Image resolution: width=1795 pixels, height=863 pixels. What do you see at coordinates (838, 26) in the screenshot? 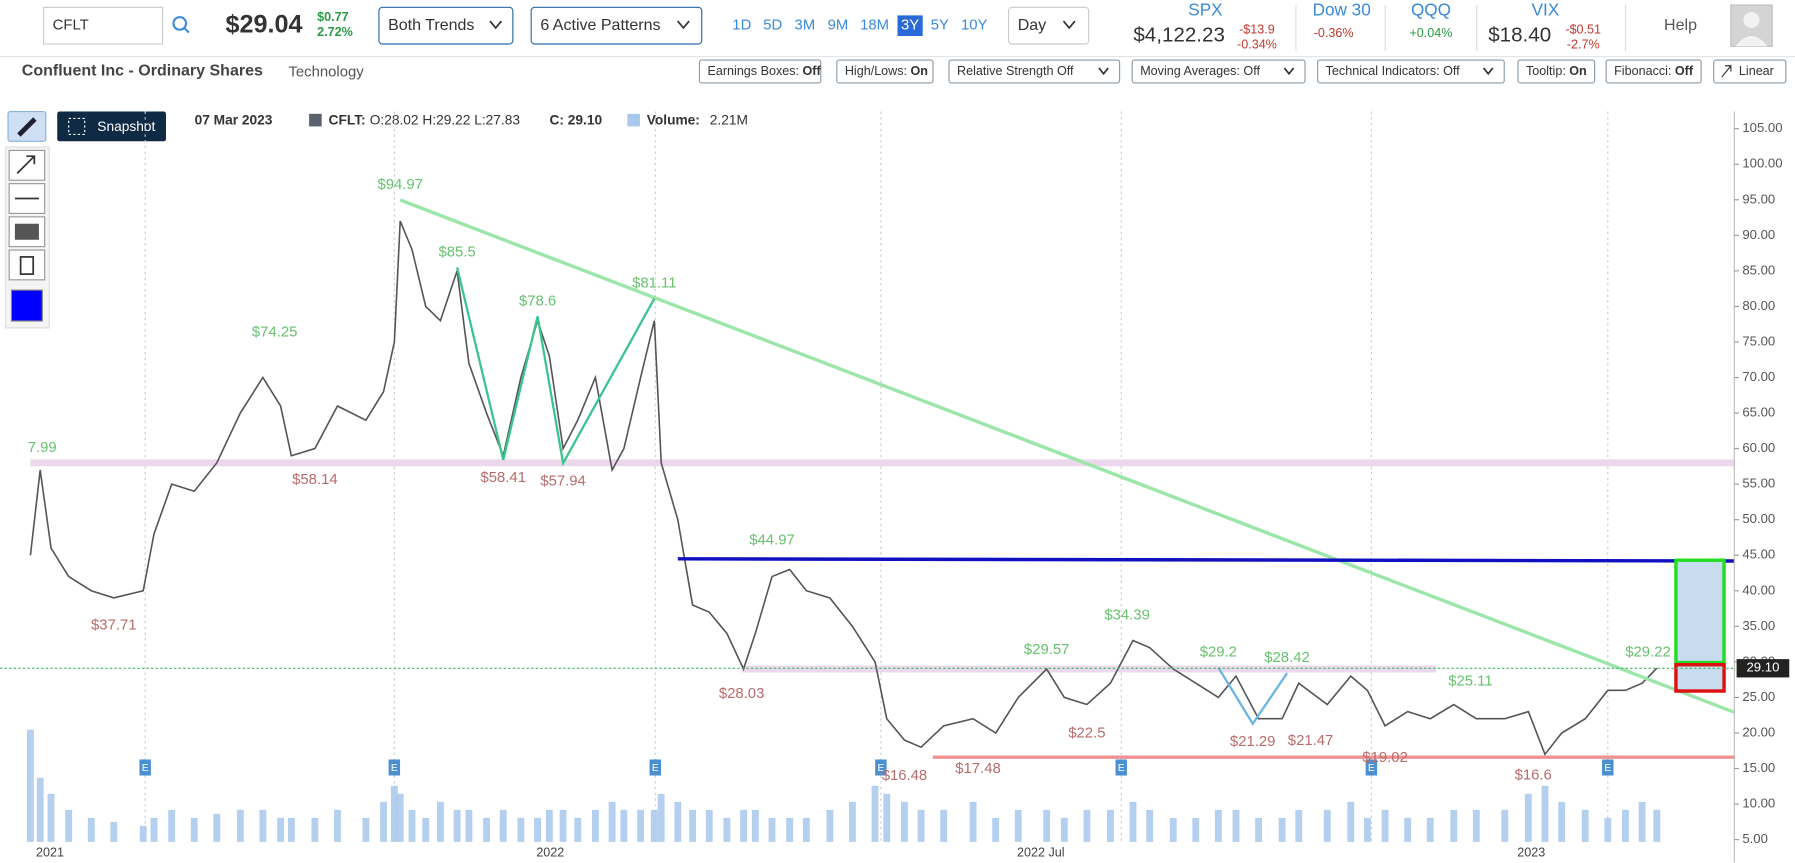
I see `range-button: 9M` at bounding box center [838, 26].